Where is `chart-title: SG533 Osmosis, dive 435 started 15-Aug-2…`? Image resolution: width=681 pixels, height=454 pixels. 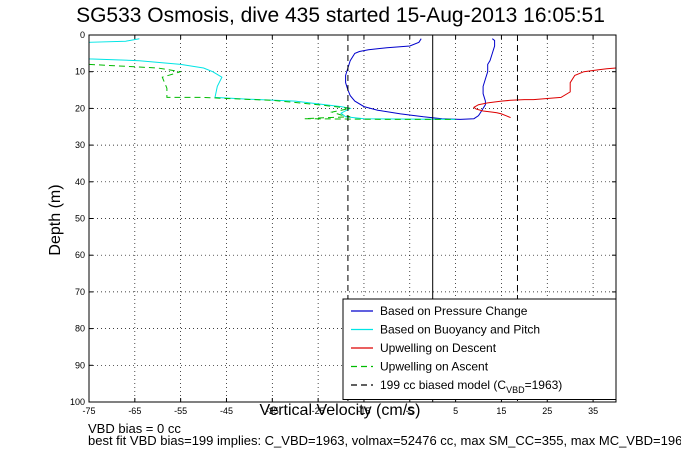 chart-title: SG533 Osmosis, dive 435 started 15-Aug-2… is located at coordinates (340, 15).